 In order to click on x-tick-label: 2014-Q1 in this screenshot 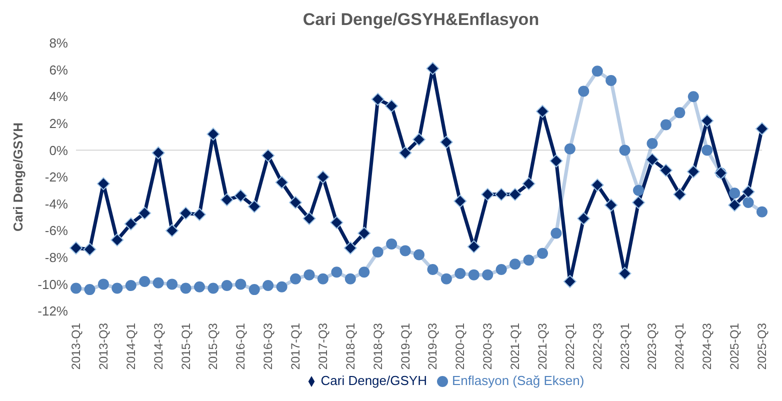, I will do `click(131, 346)`.